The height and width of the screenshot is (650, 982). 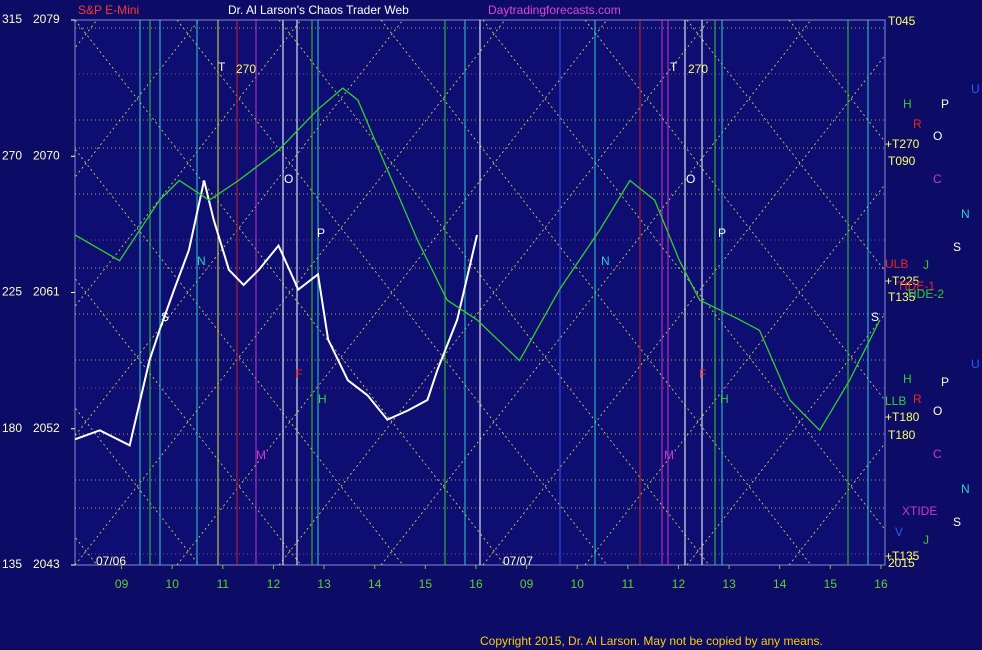 I want to click on annotation: T090, so click(x=902, y=161).